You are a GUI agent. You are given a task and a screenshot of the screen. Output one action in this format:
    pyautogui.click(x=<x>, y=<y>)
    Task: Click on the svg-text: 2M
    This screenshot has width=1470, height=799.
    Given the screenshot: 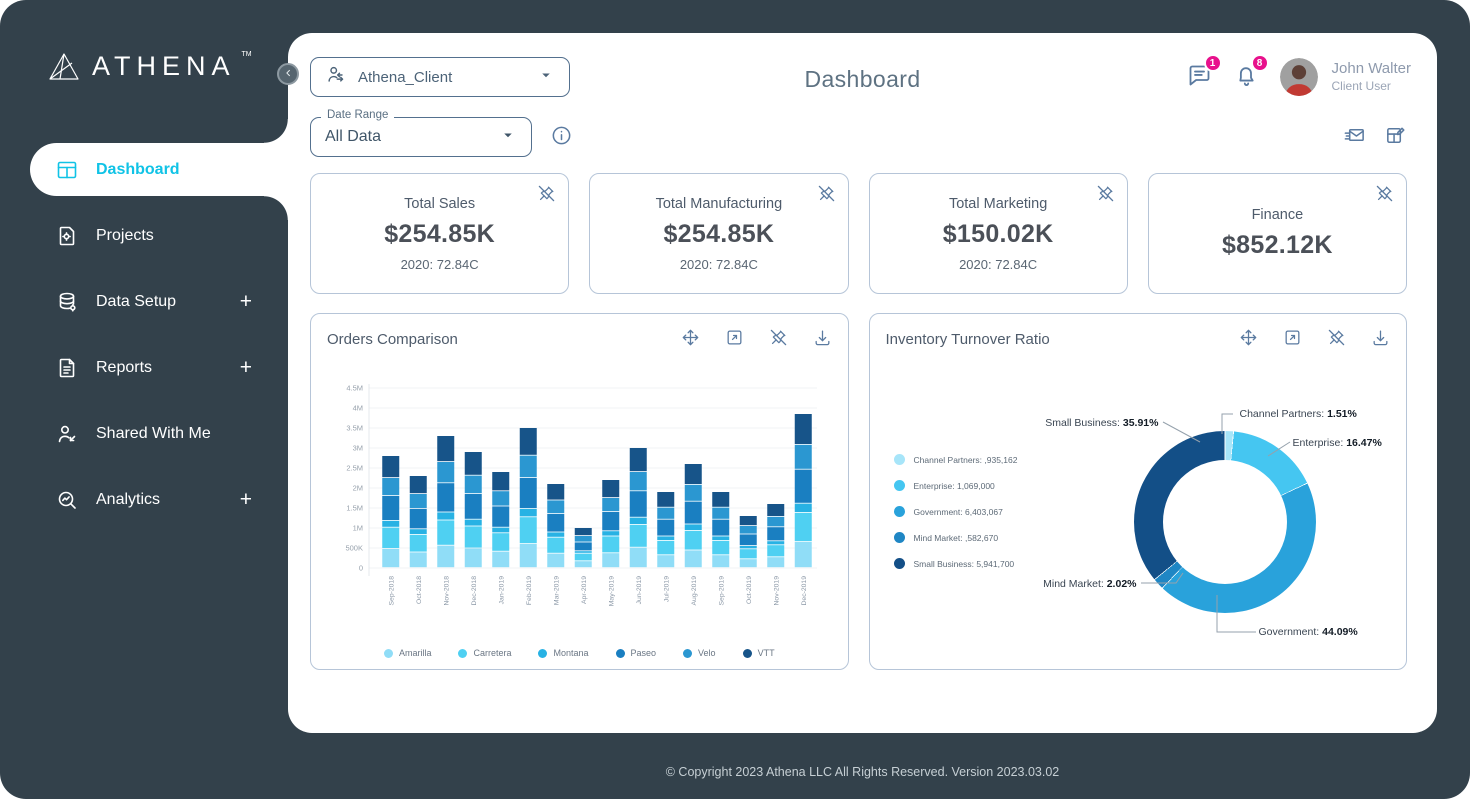 What is the action you would take?
    pyautogui.click(x=358, y=488)
    